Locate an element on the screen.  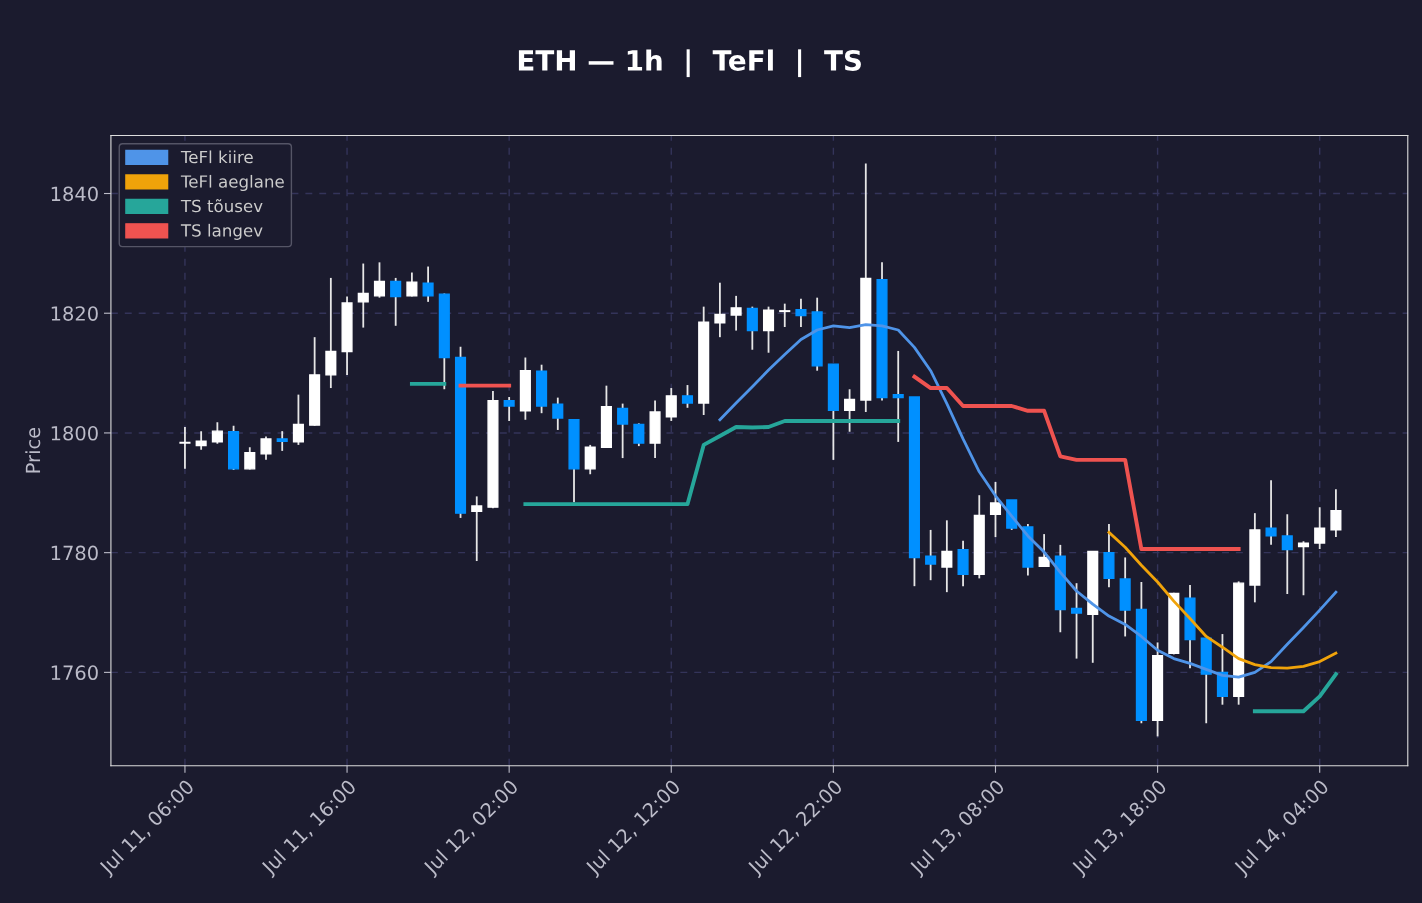
y-tick-label: 1800 is located at coordinates (74, 433).